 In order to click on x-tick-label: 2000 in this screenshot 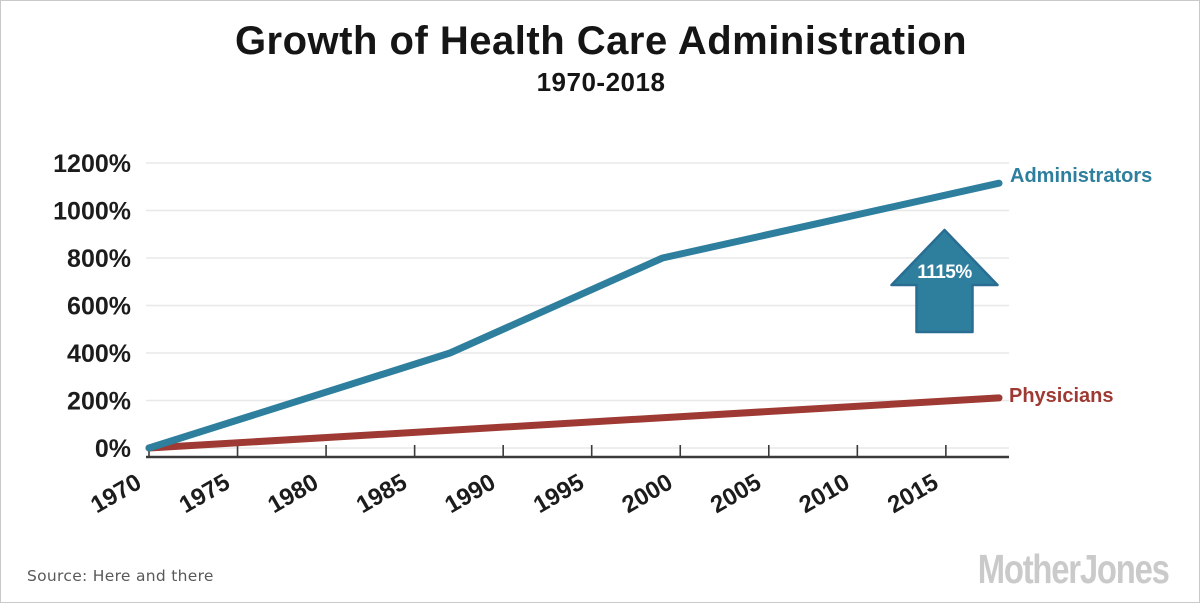, I will do `click(648, 494)`.